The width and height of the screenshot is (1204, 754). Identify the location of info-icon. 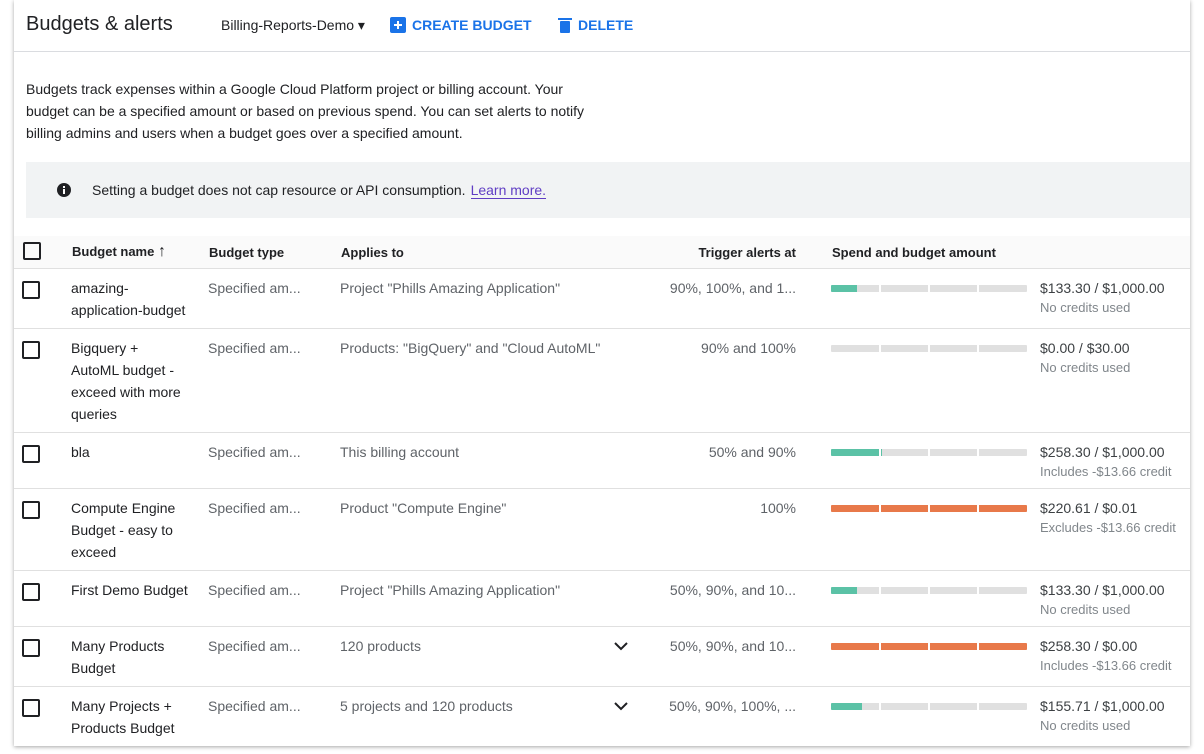
(64, 190).